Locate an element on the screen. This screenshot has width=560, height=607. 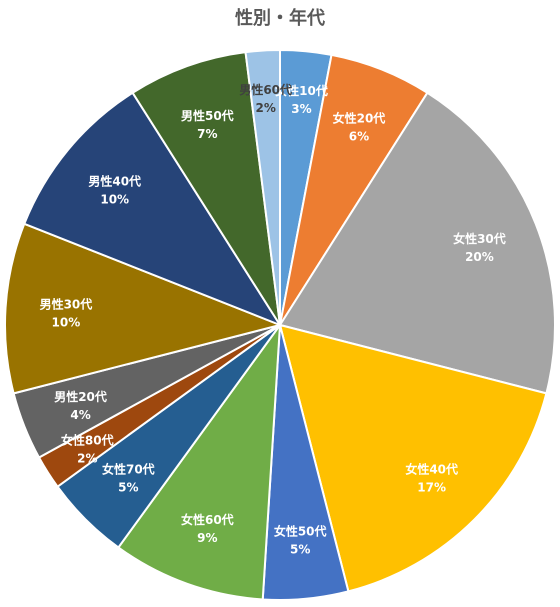
slice-label-8: 男性20代 is located at coordinates (80, 396).